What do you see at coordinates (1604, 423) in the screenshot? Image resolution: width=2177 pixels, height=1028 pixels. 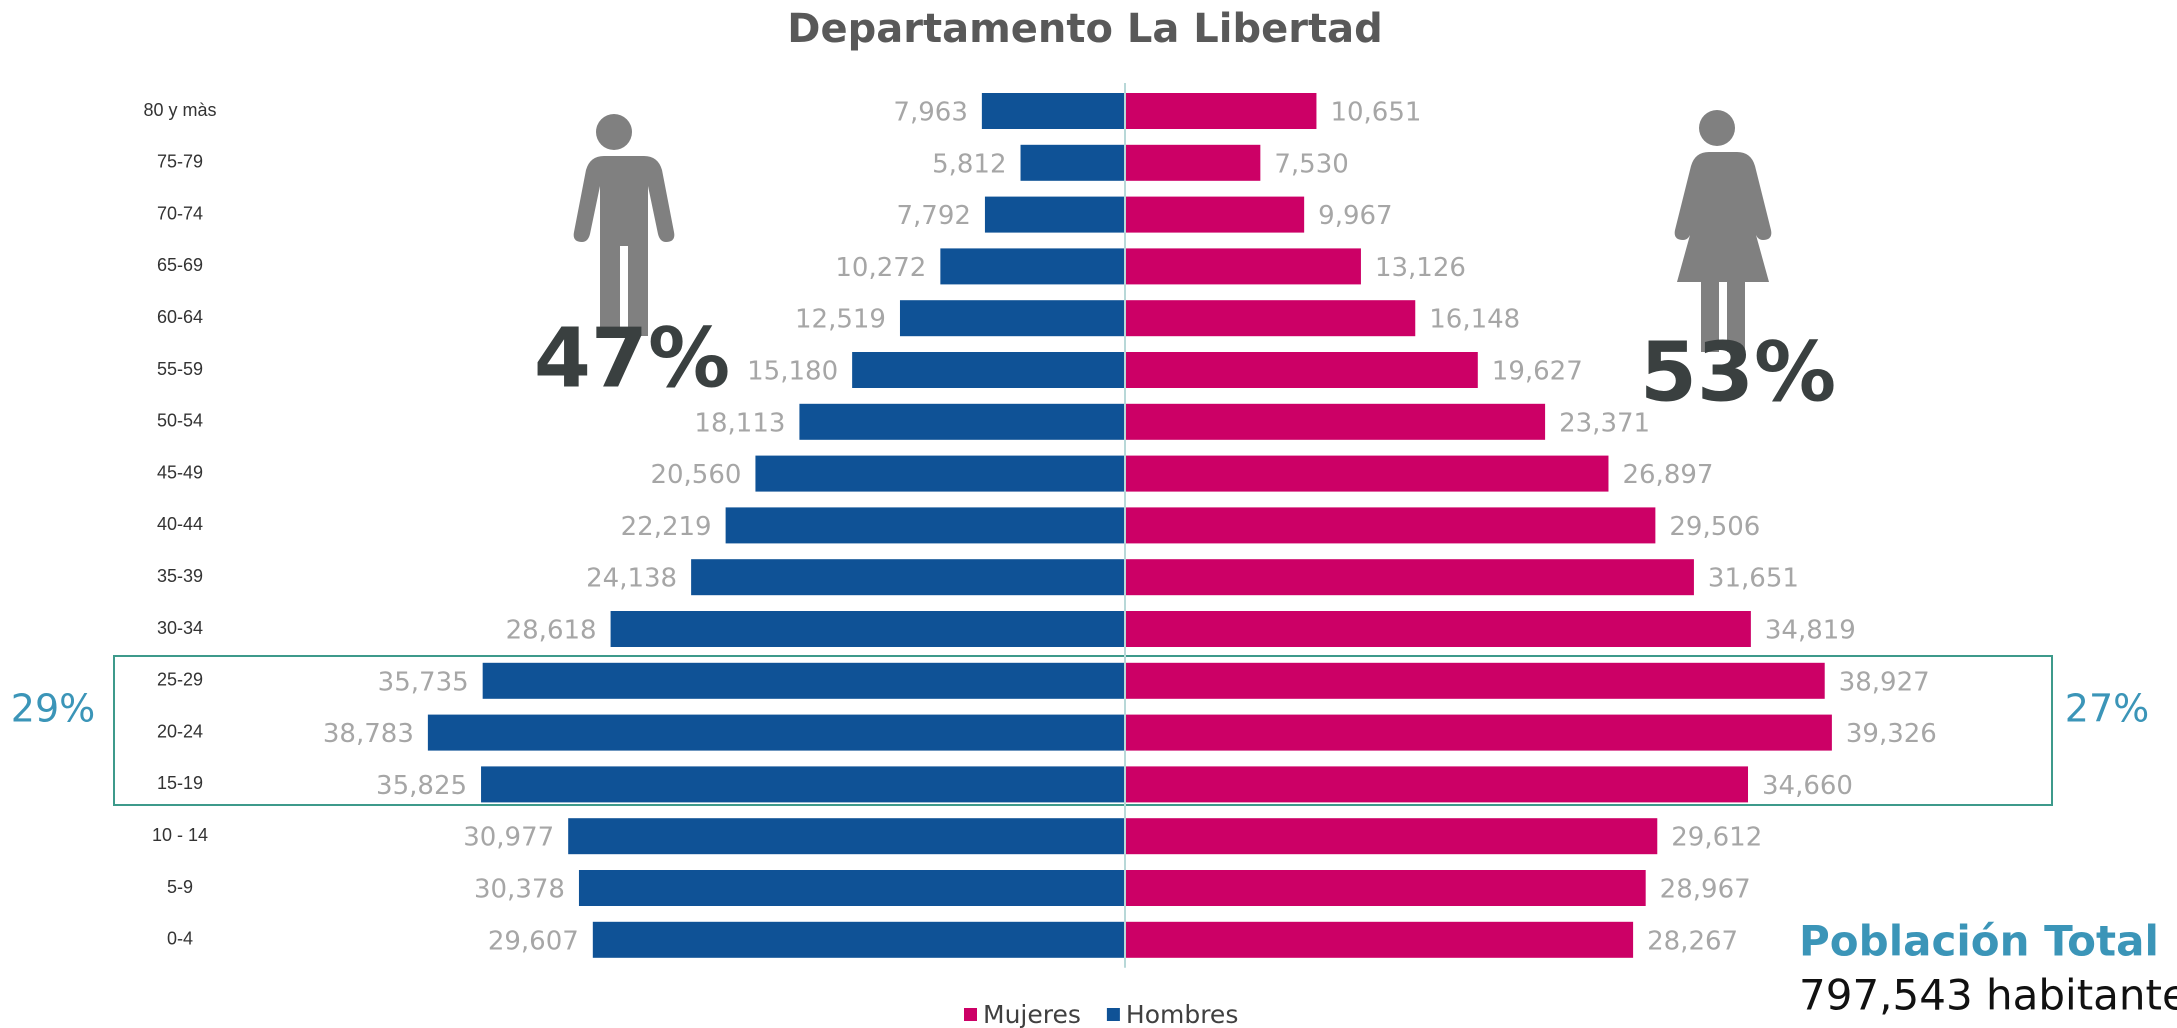 I see `value-label: 23,371` at bounding box center [1604, 423].